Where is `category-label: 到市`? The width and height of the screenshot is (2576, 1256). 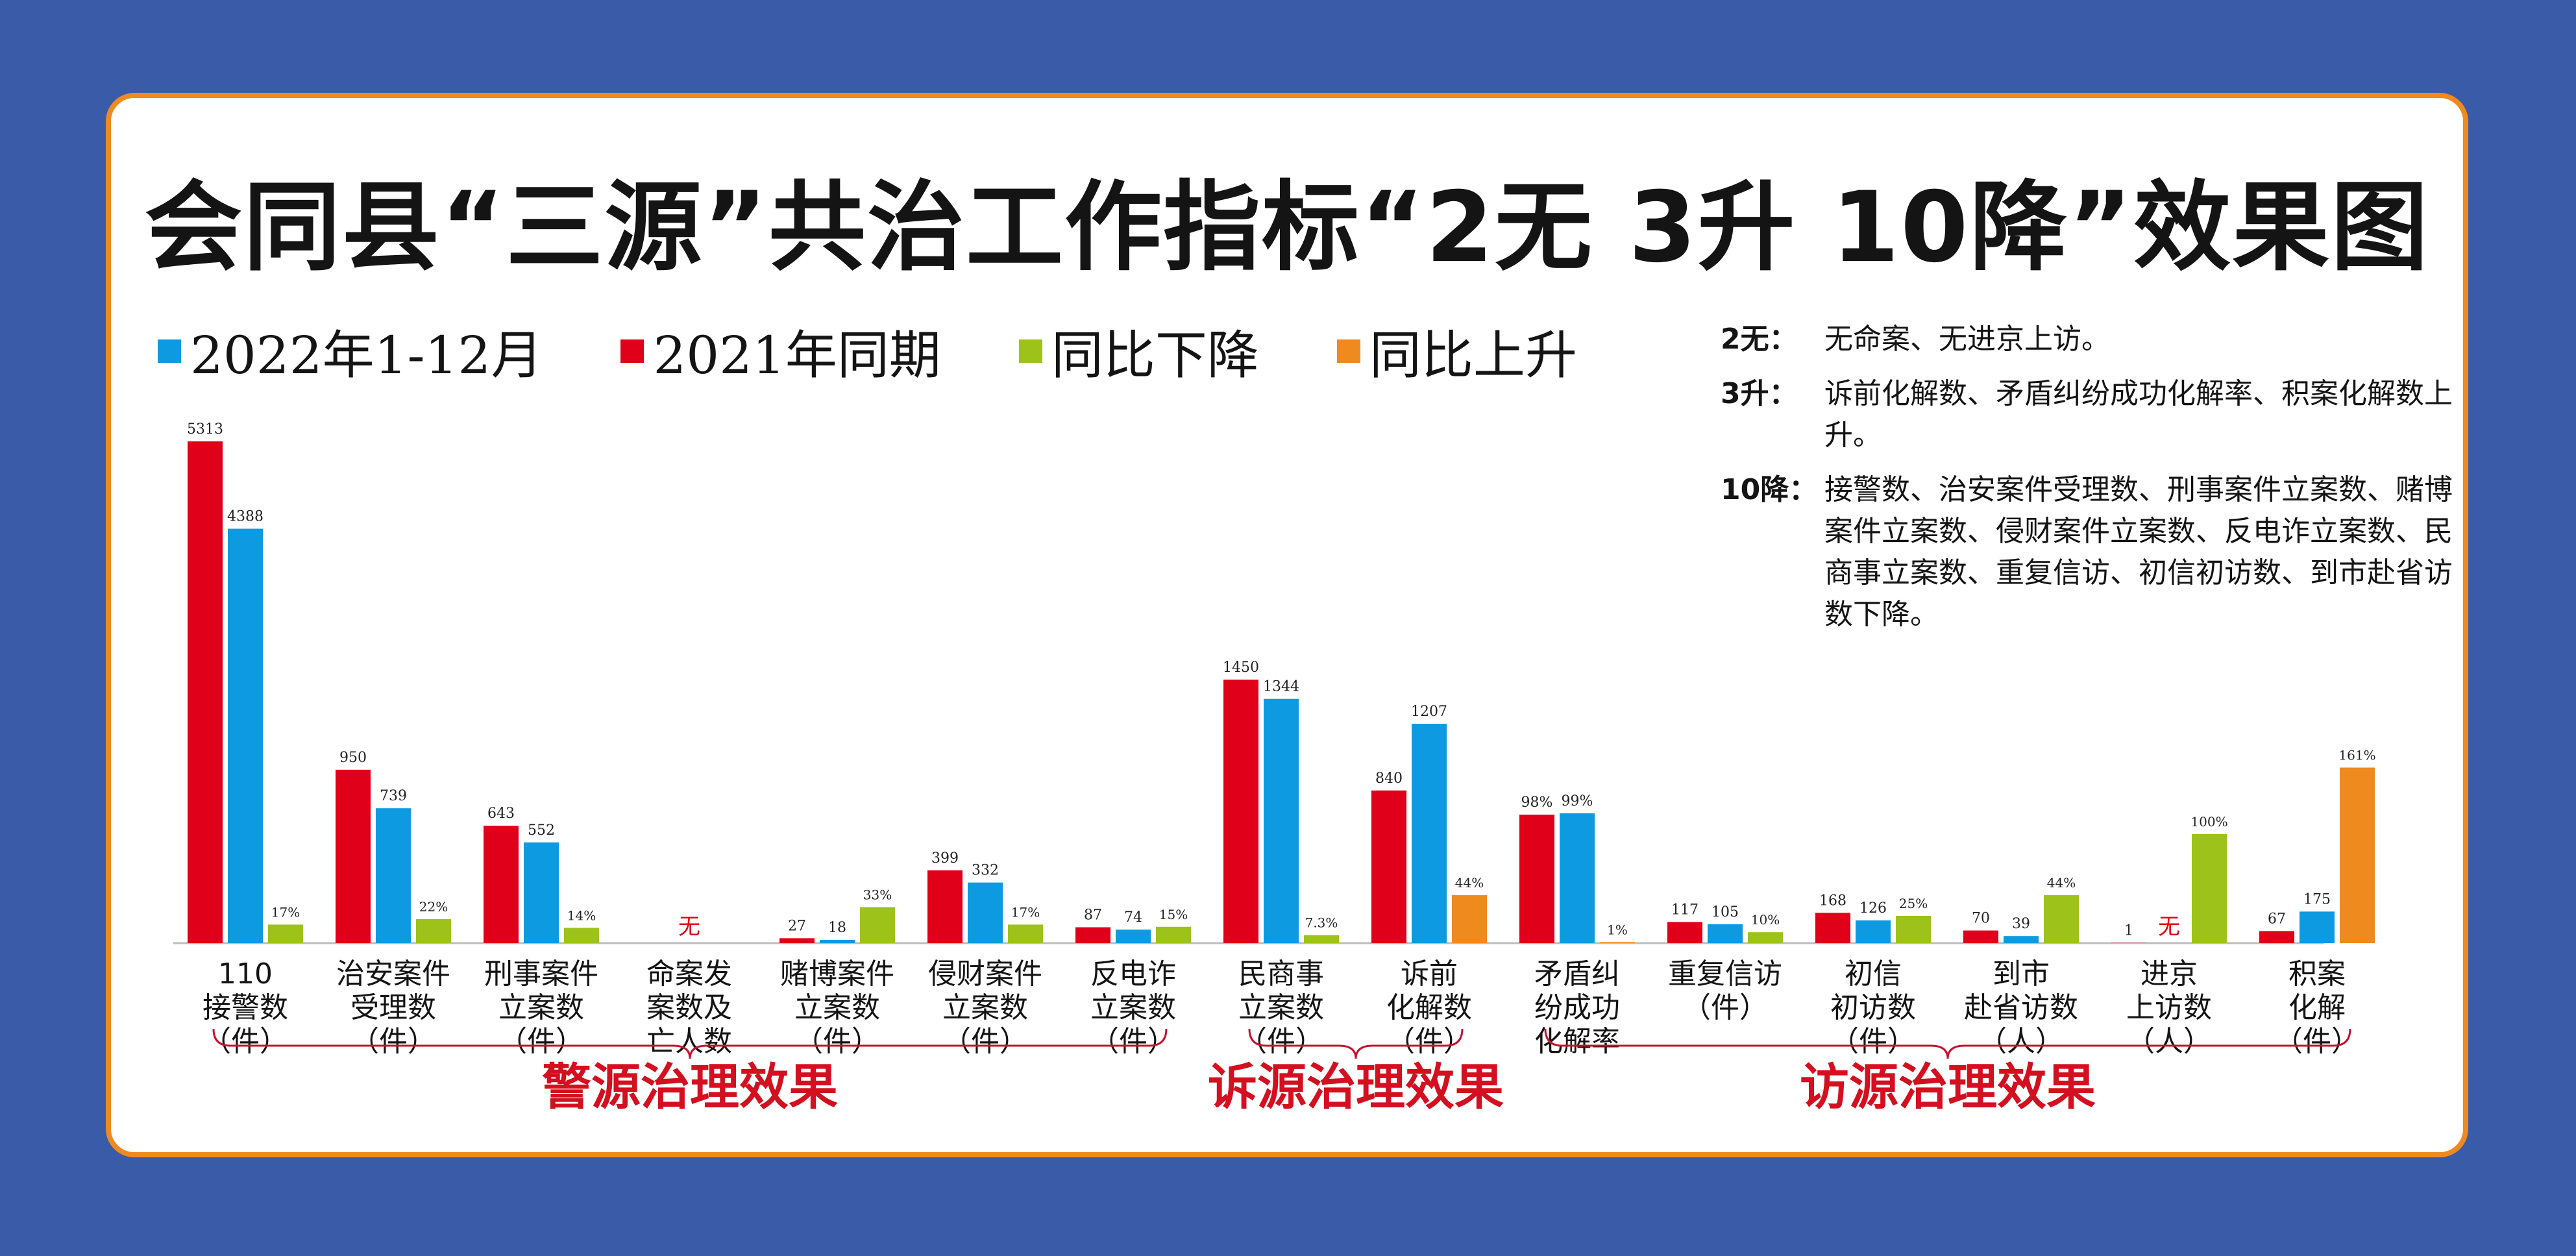
category-label: 到市 is located at coordinates (2021, 974).